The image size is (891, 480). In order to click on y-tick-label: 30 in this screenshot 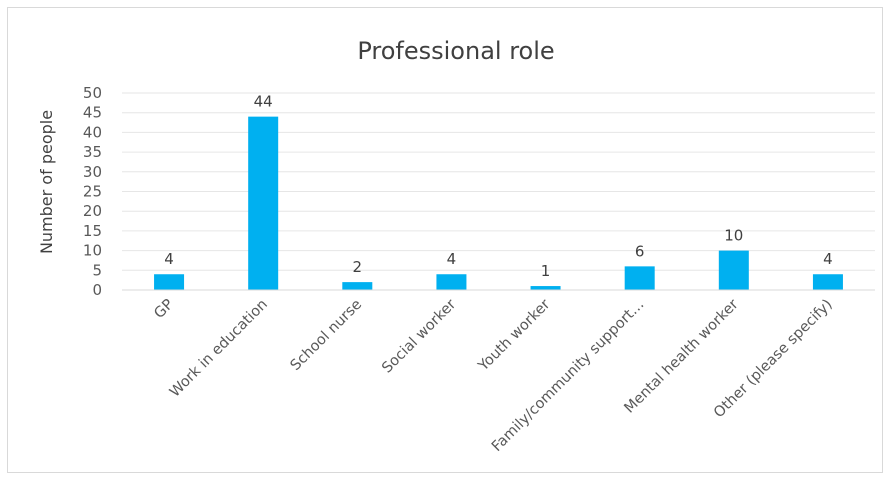, I will do `click(92, 172)`.